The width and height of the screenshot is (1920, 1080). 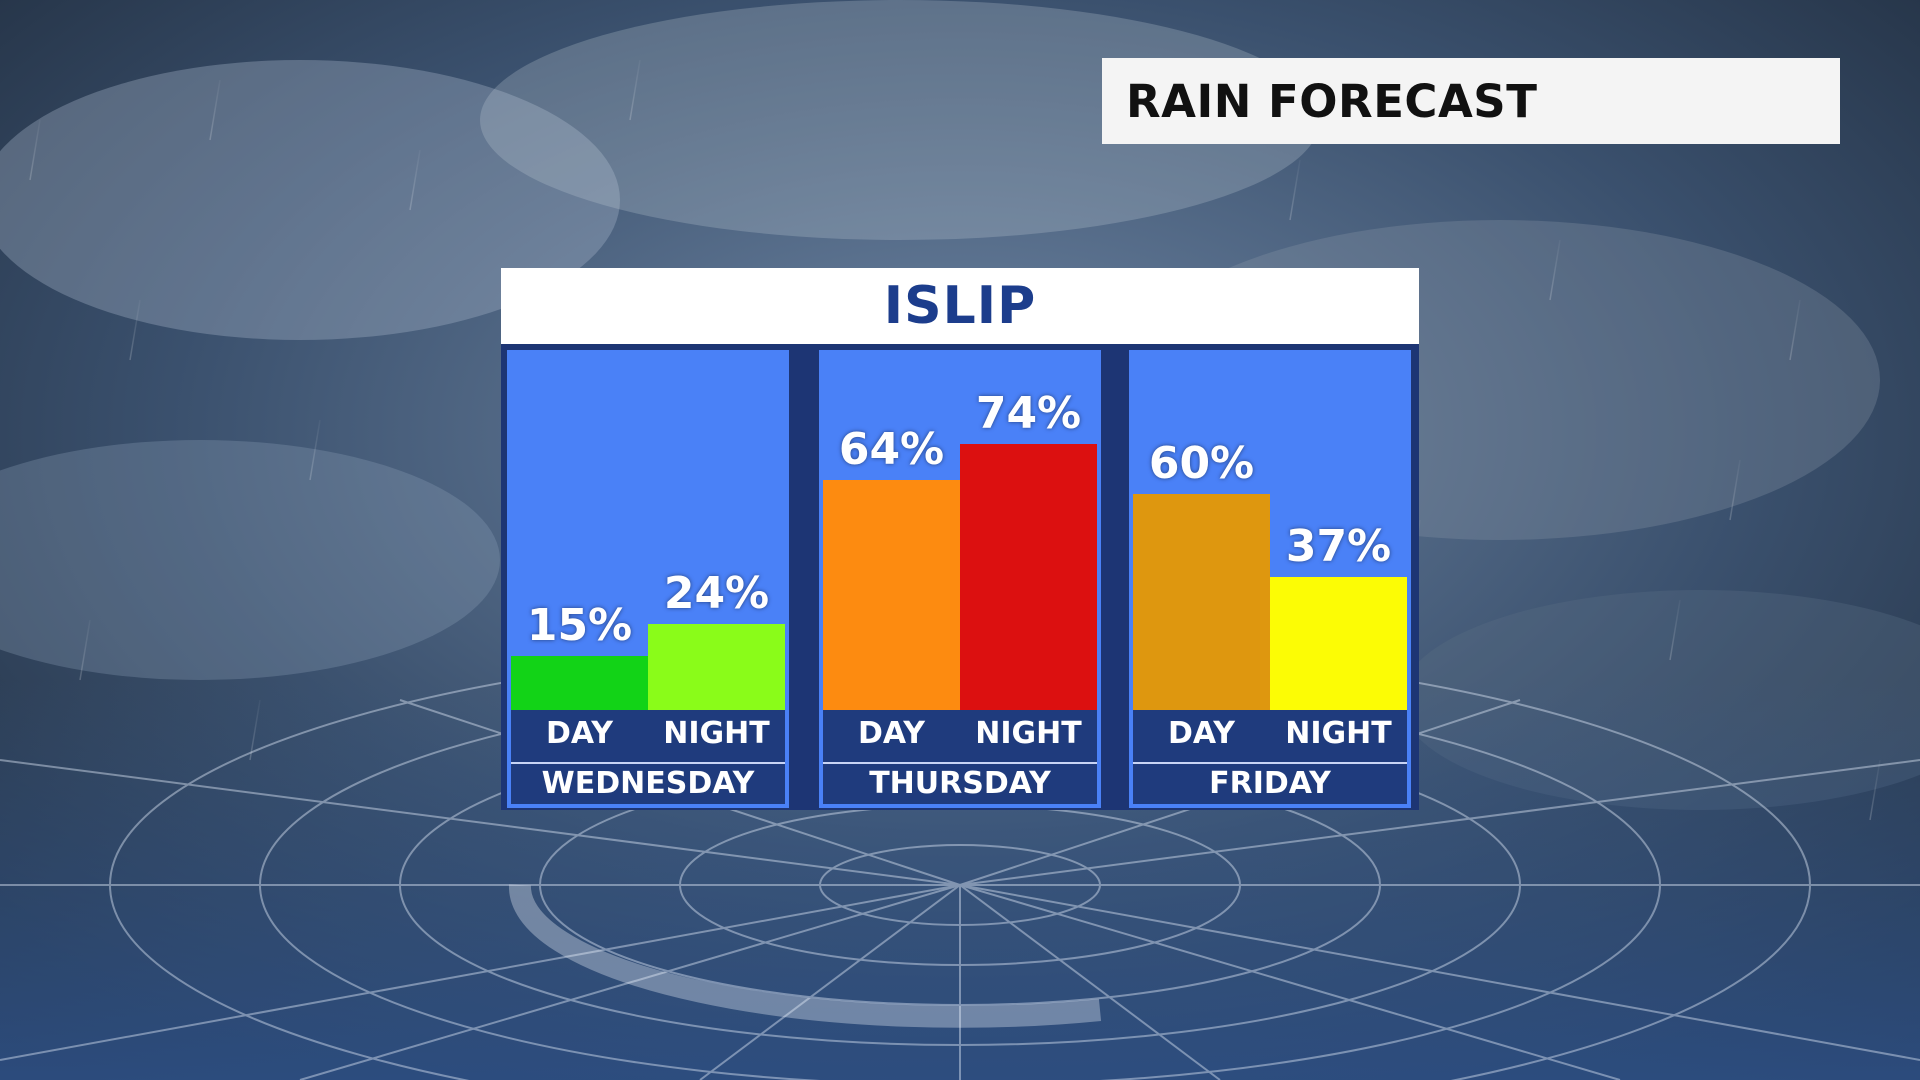 I want to click on axis-labels-wednesday: DAY NIGHT WEDNESDAY, so click(x=648, y=757).